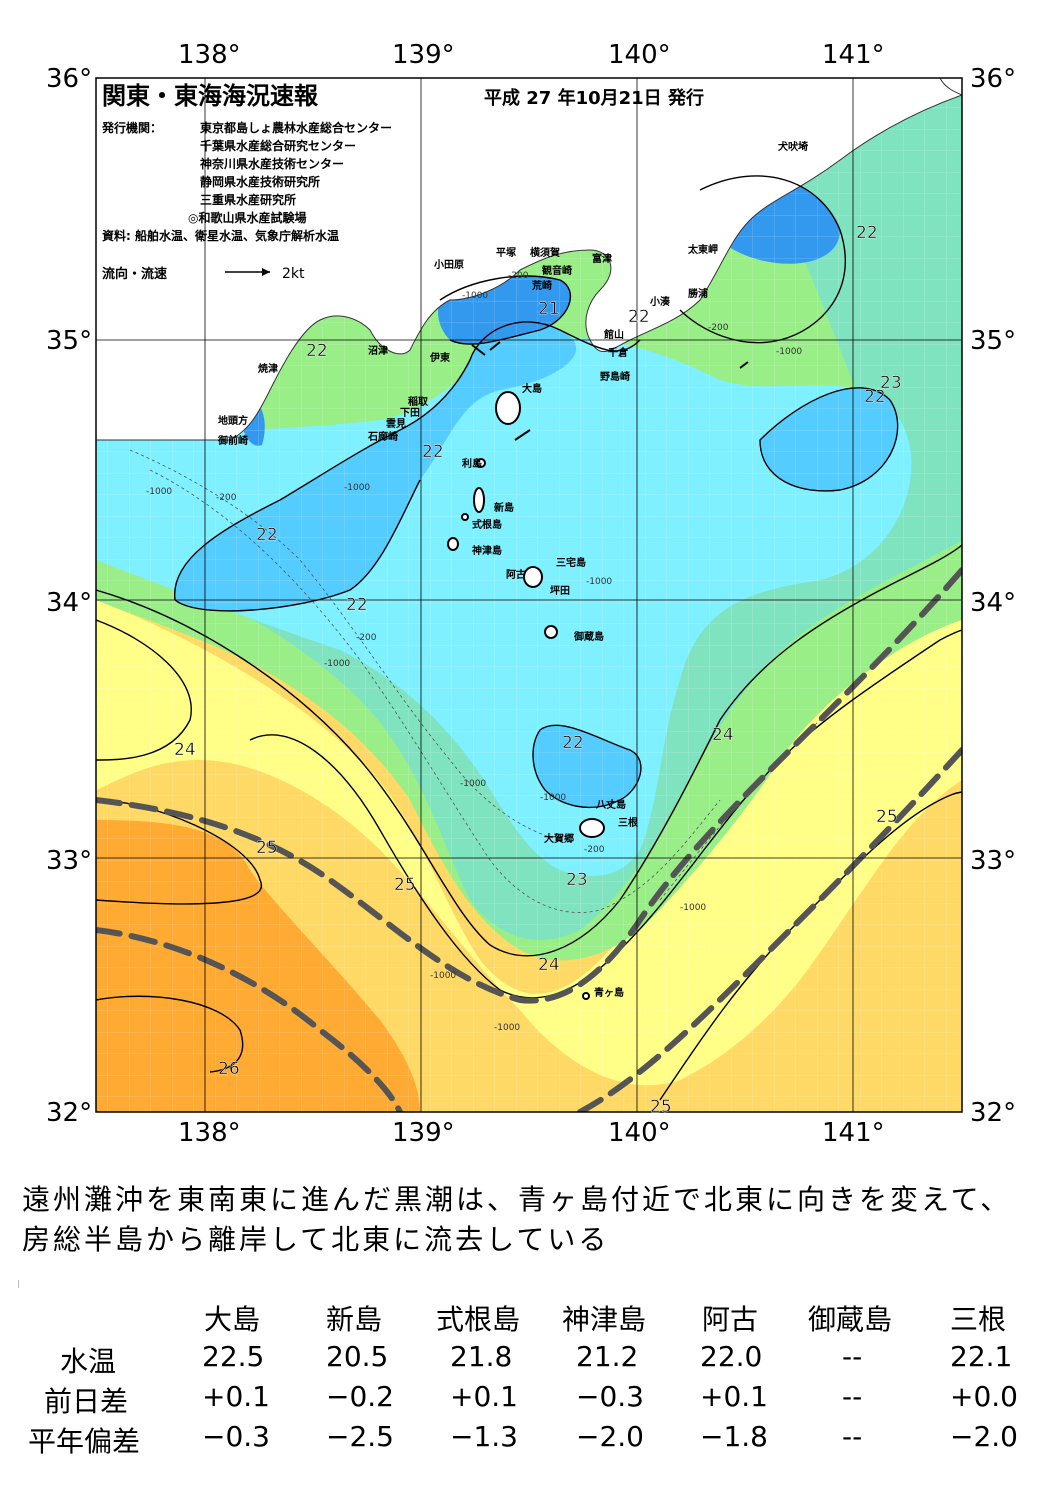 Image resolution: width=1064 pixels, height=1503 pixels. Describe the element at coordinates (853, 1133) in the screenshot. I see `lon-label-141-bottom: 141°` at that location.